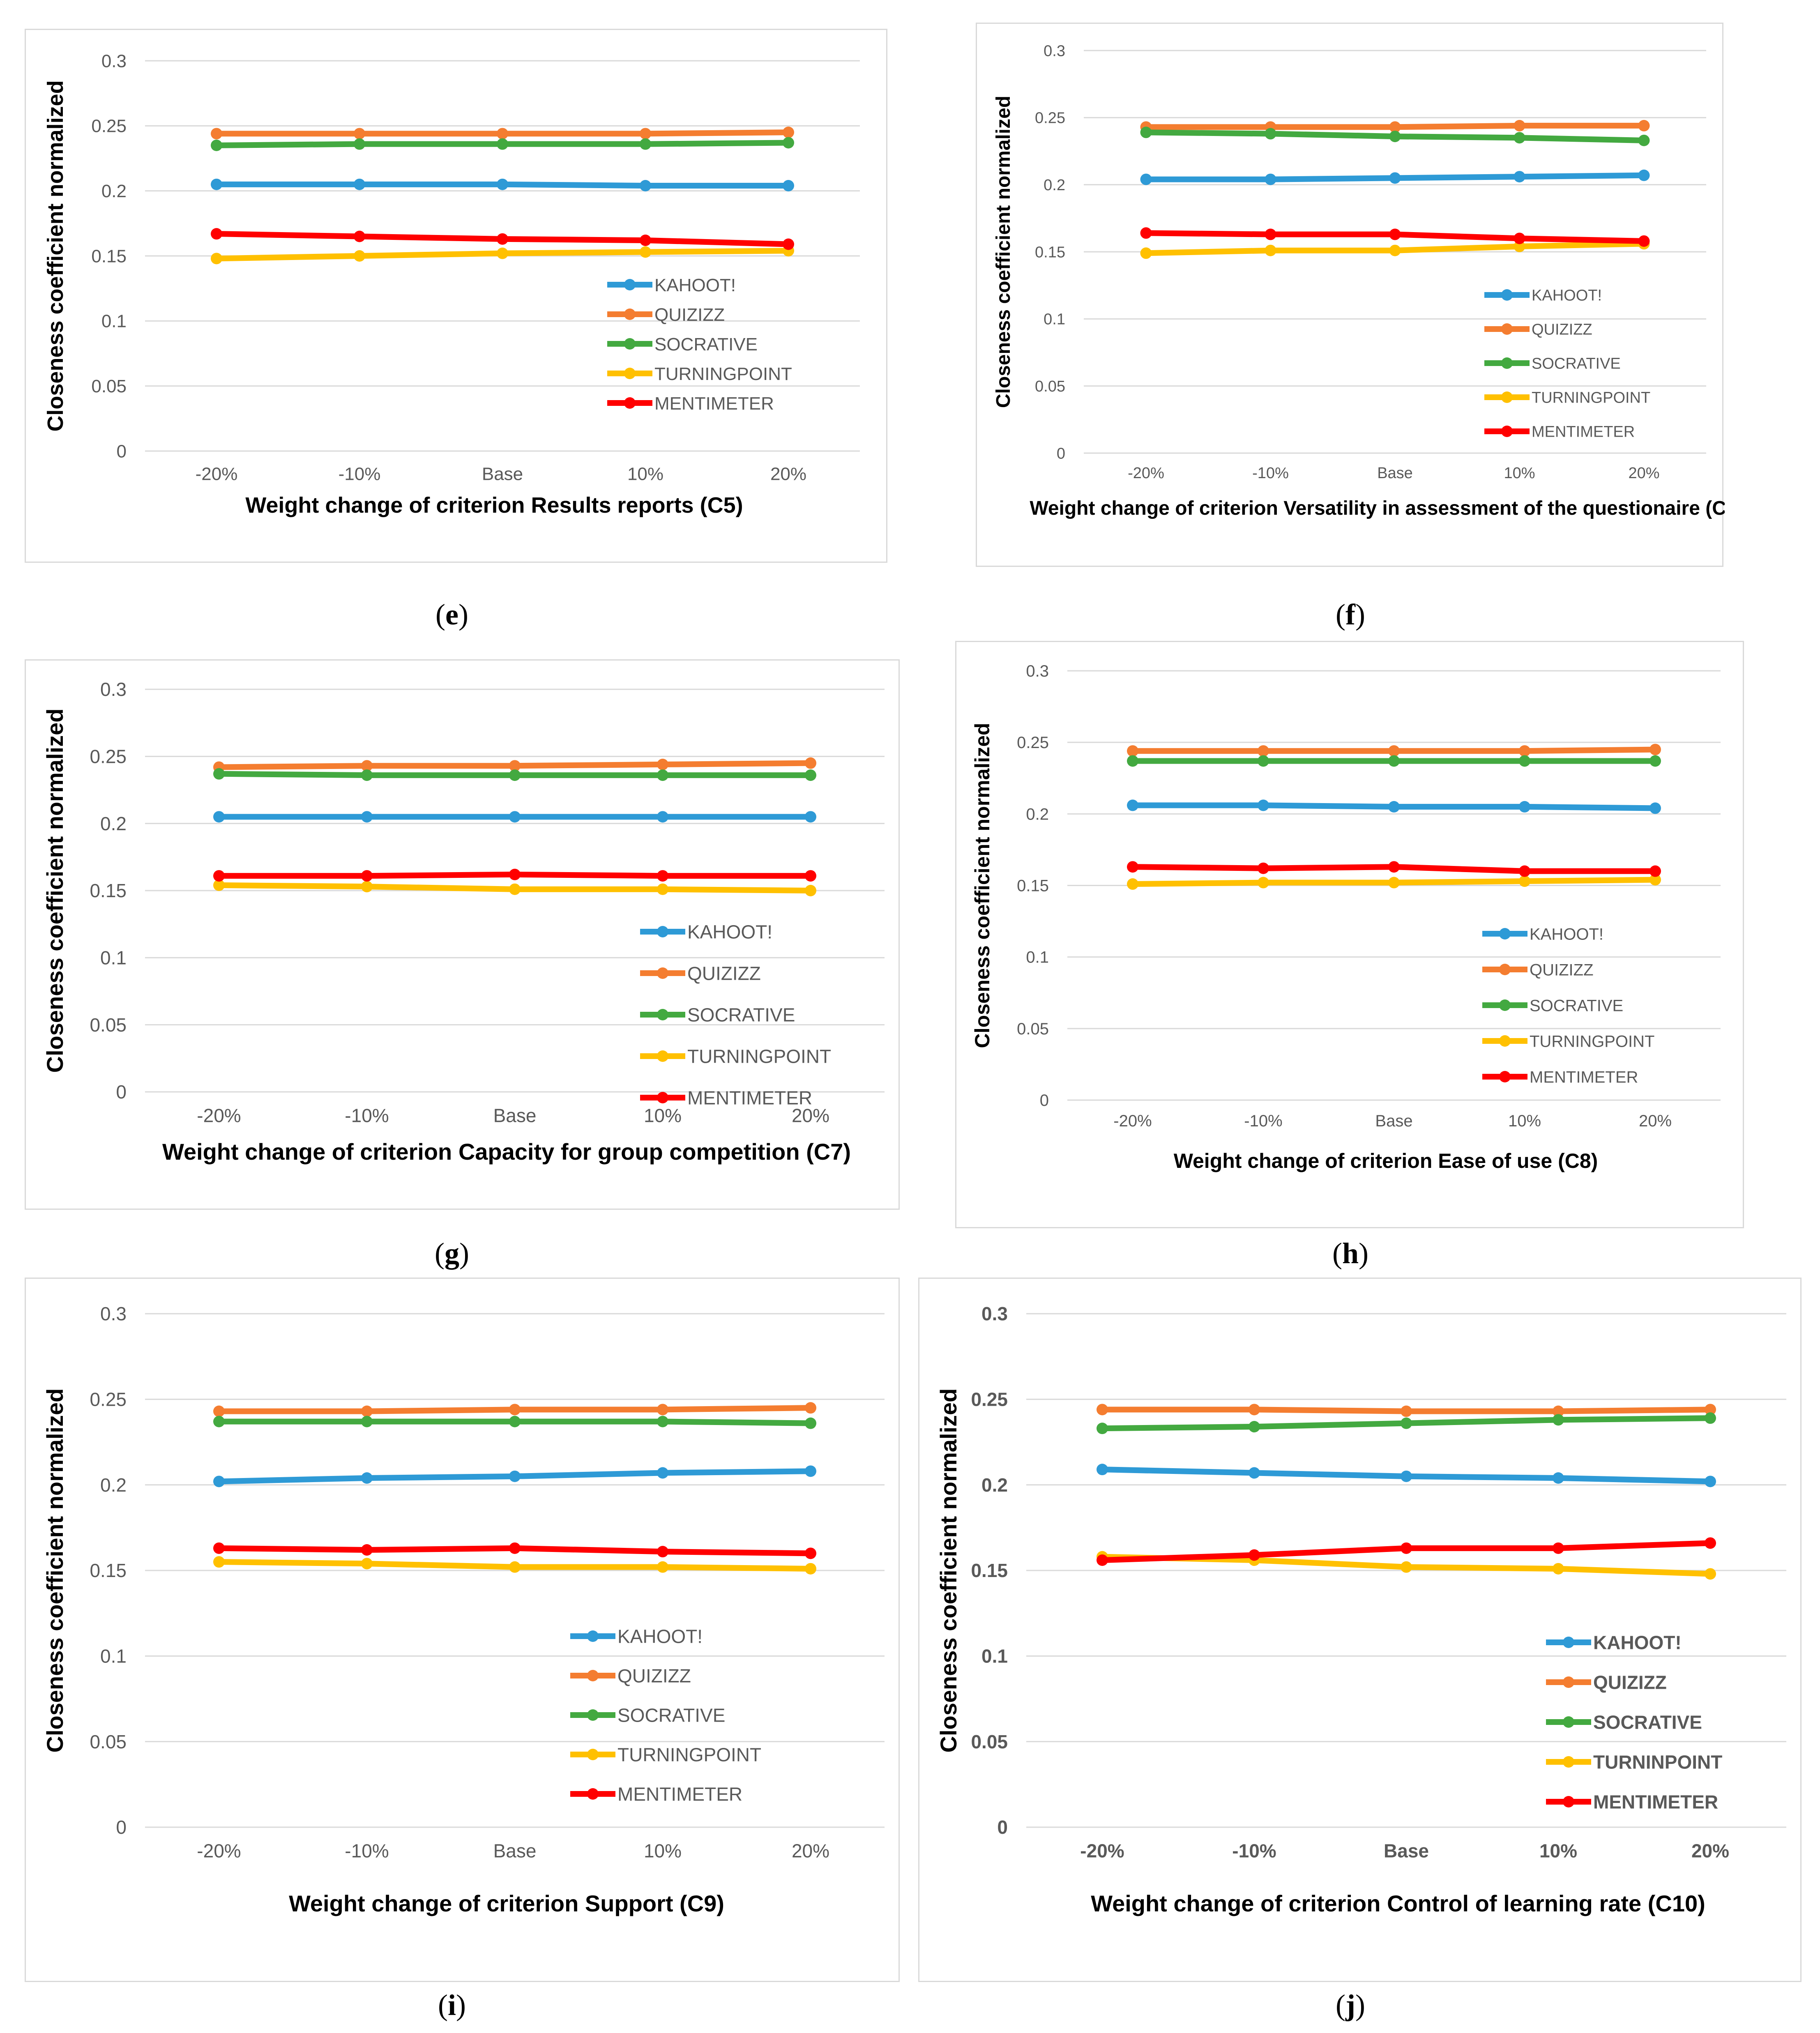  What do you see at coordinates (1254, 1851) in the screenshot?
I see `chart-j-xtick-label: -10%` at bounding box center [1254, 1851].